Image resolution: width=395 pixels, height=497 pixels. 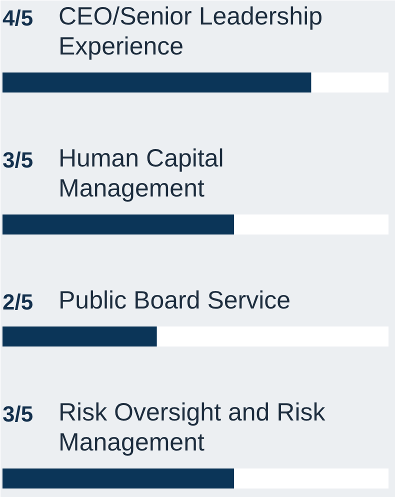 I want to click on y-tick-label: Human Capital Management, so click(x=141, y=173).